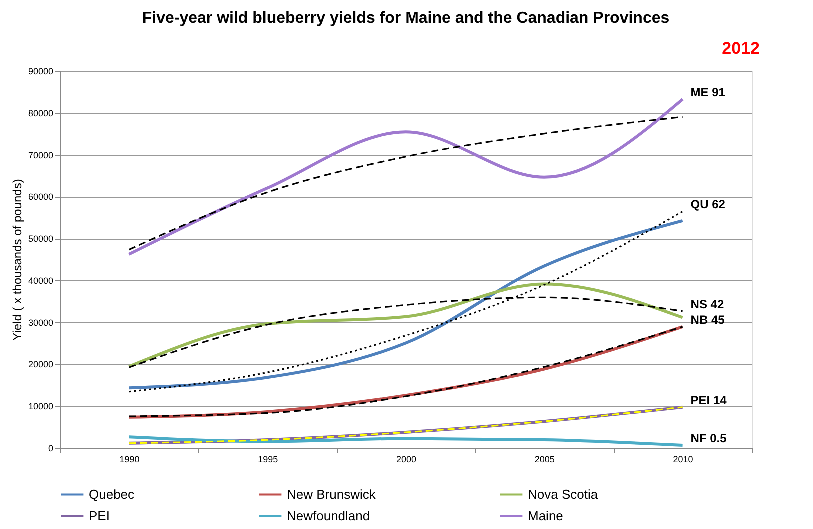 The image size is (813, 529). I want to click on x-tick-label: 2000, so click(406, 459).